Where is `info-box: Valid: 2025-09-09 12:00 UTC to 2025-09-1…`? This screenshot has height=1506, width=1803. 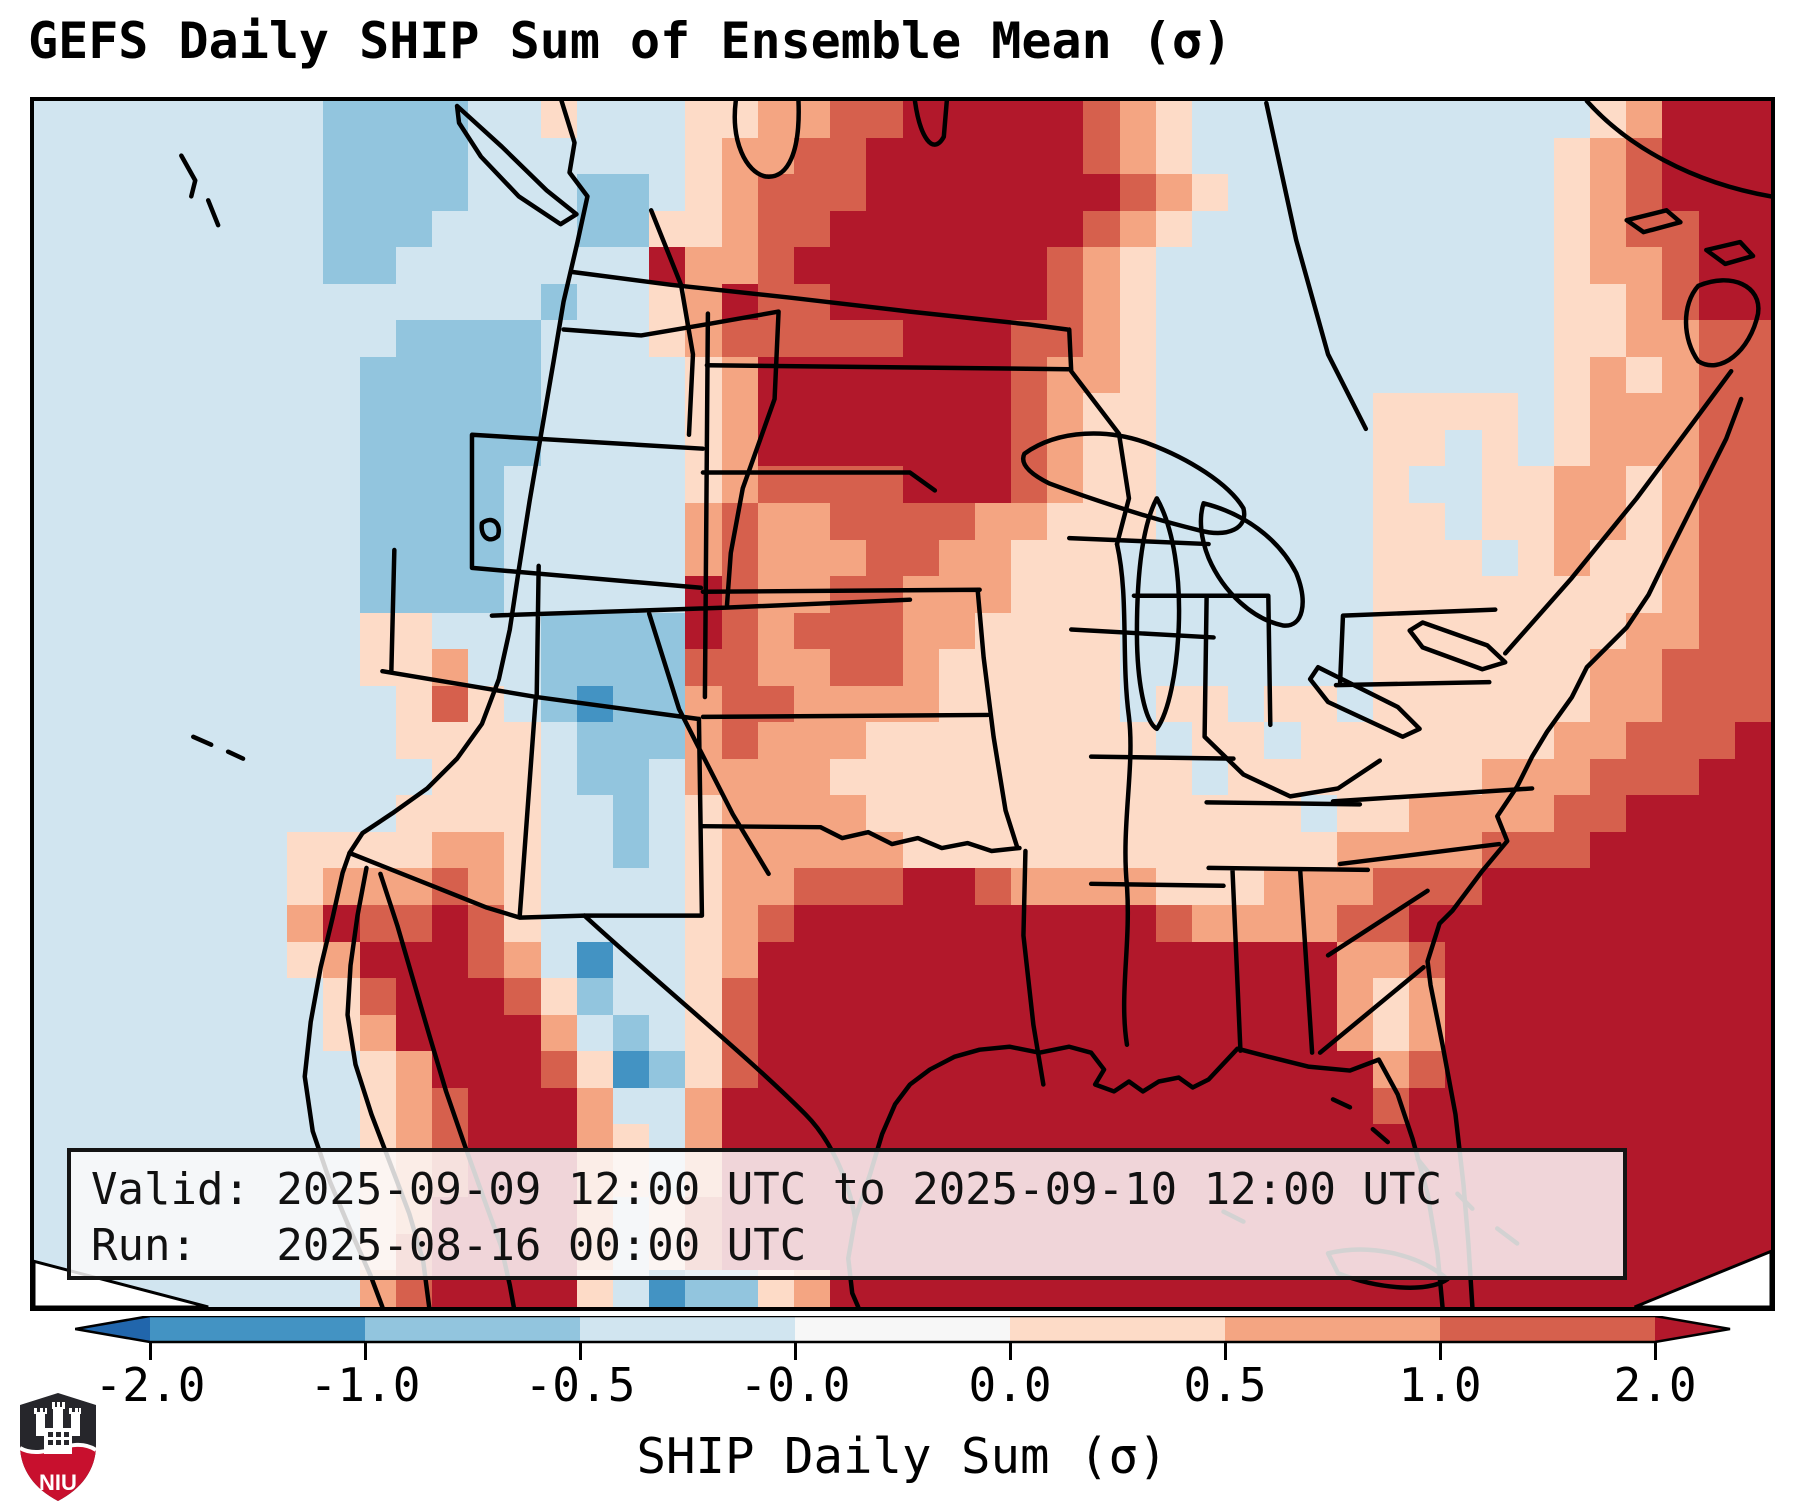
info-box: Valid: 2025-09-09 12:00 UTC to 2025-09-1… is located at coordinates (847, 1214).